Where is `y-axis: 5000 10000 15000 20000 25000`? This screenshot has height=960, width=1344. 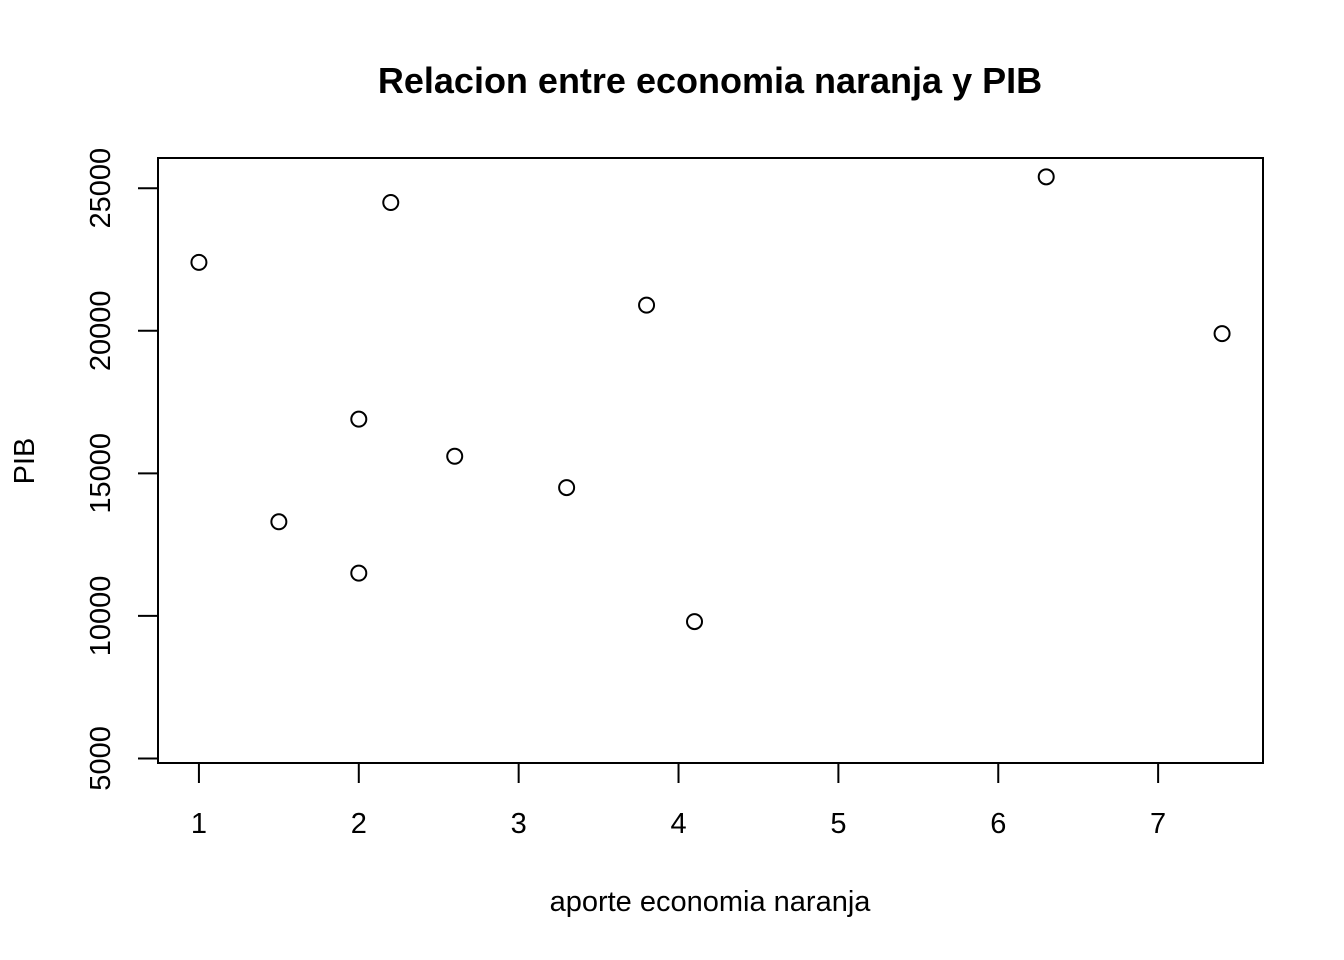 y-axis: 5000 10000 15000 20000 25000 is located at coordinates (122, 469).